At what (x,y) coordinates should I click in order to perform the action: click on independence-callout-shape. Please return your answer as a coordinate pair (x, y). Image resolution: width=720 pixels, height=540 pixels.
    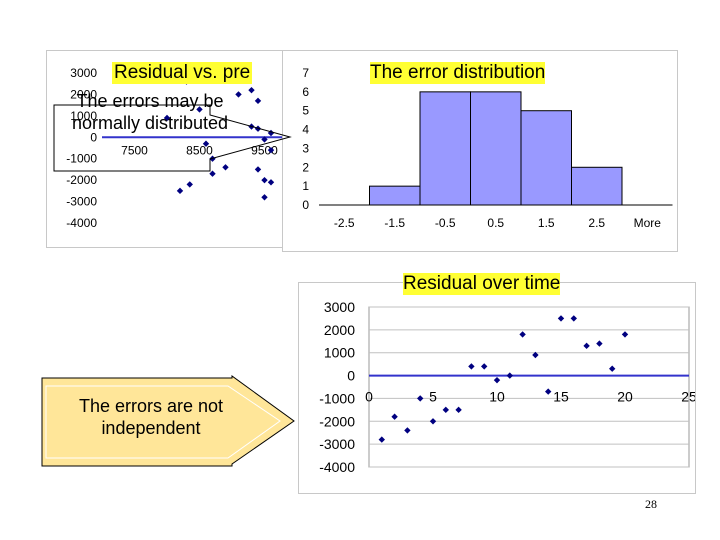
    Looking at the image, I should click on (168, 421).